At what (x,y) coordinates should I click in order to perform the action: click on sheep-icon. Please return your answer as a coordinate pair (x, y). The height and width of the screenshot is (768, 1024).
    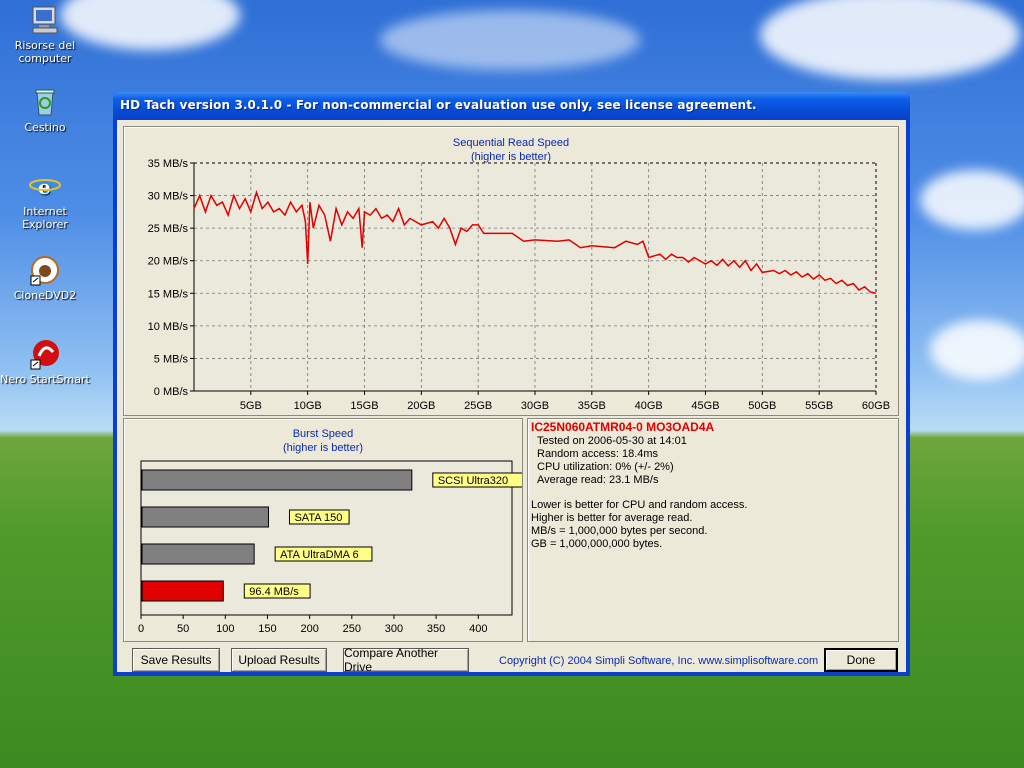
    Looking at the image, I should click on (45, 270).